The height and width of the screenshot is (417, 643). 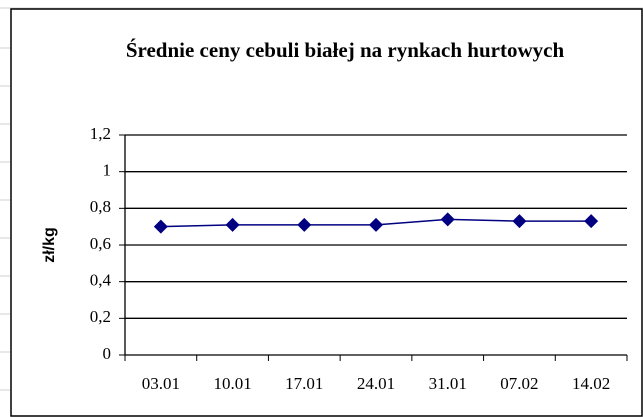 What do you see at coordinates (100, 316) in the screenshot?
I see `y-tick-label: 0,2` at bounding box center [100, 316].